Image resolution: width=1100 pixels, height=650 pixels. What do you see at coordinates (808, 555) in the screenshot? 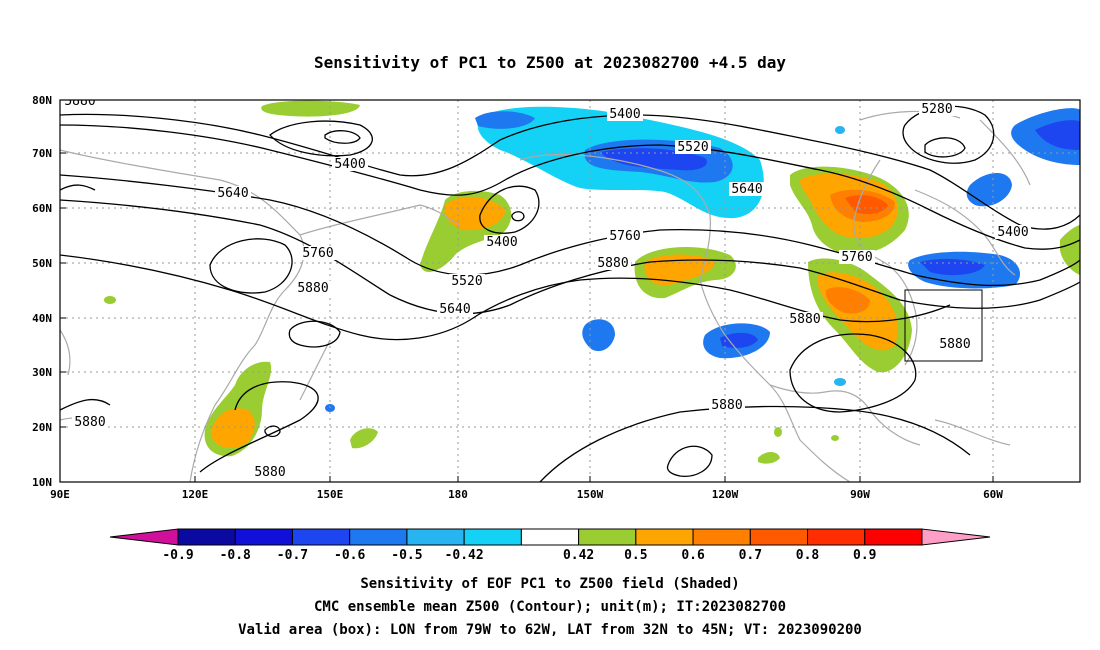
I see `colorbar-label: 0.8` at bounding box center [808, 555].